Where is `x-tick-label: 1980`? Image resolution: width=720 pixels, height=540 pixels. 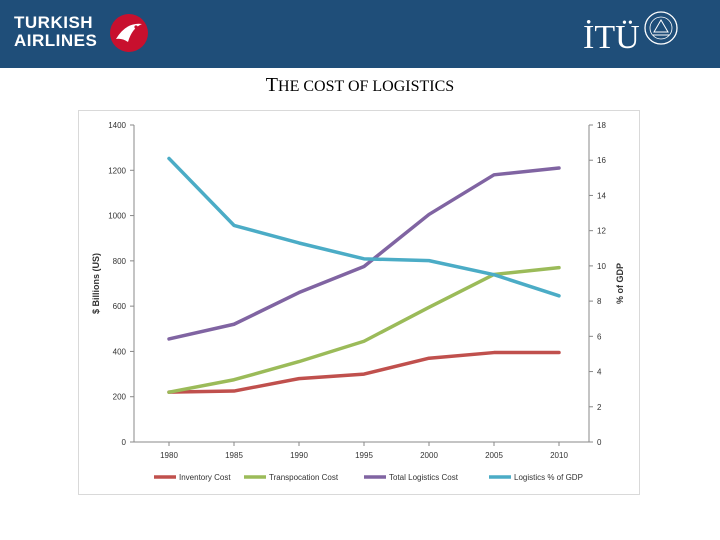 x-tick-label: 1980 is located at coordinates (169, 455).